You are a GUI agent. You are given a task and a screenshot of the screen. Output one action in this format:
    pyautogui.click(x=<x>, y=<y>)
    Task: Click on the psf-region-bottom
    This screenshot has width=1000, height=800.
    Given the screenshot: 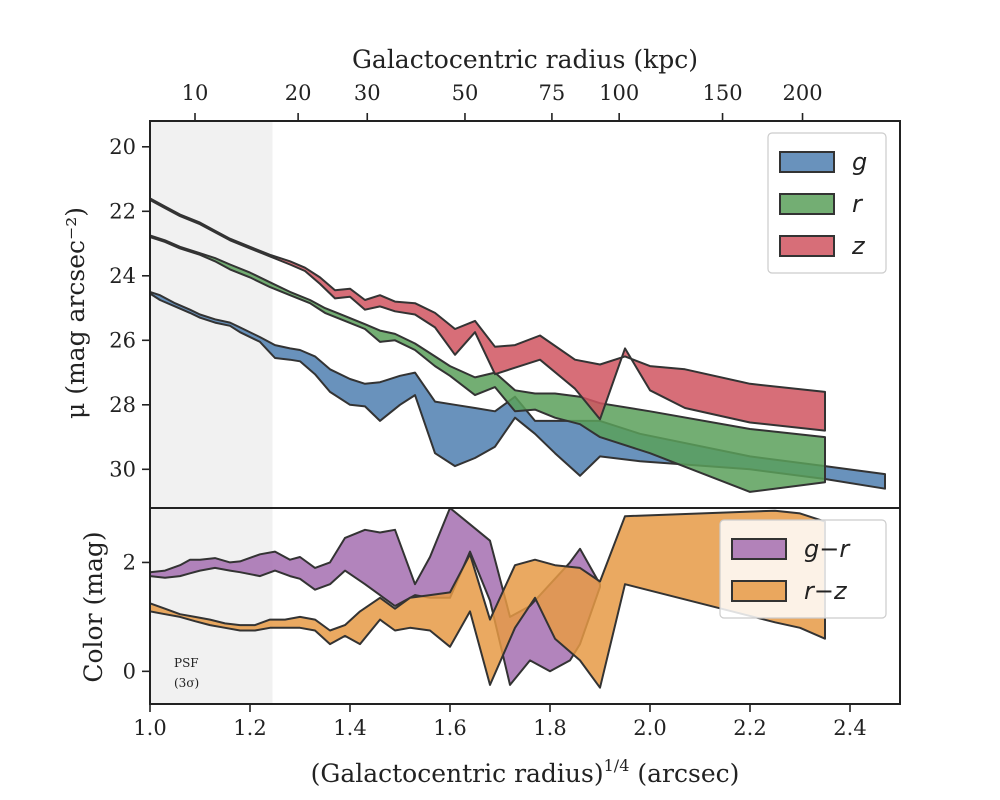 What is the action you would take?
    pyautogui.click(x=211, y=606)
    